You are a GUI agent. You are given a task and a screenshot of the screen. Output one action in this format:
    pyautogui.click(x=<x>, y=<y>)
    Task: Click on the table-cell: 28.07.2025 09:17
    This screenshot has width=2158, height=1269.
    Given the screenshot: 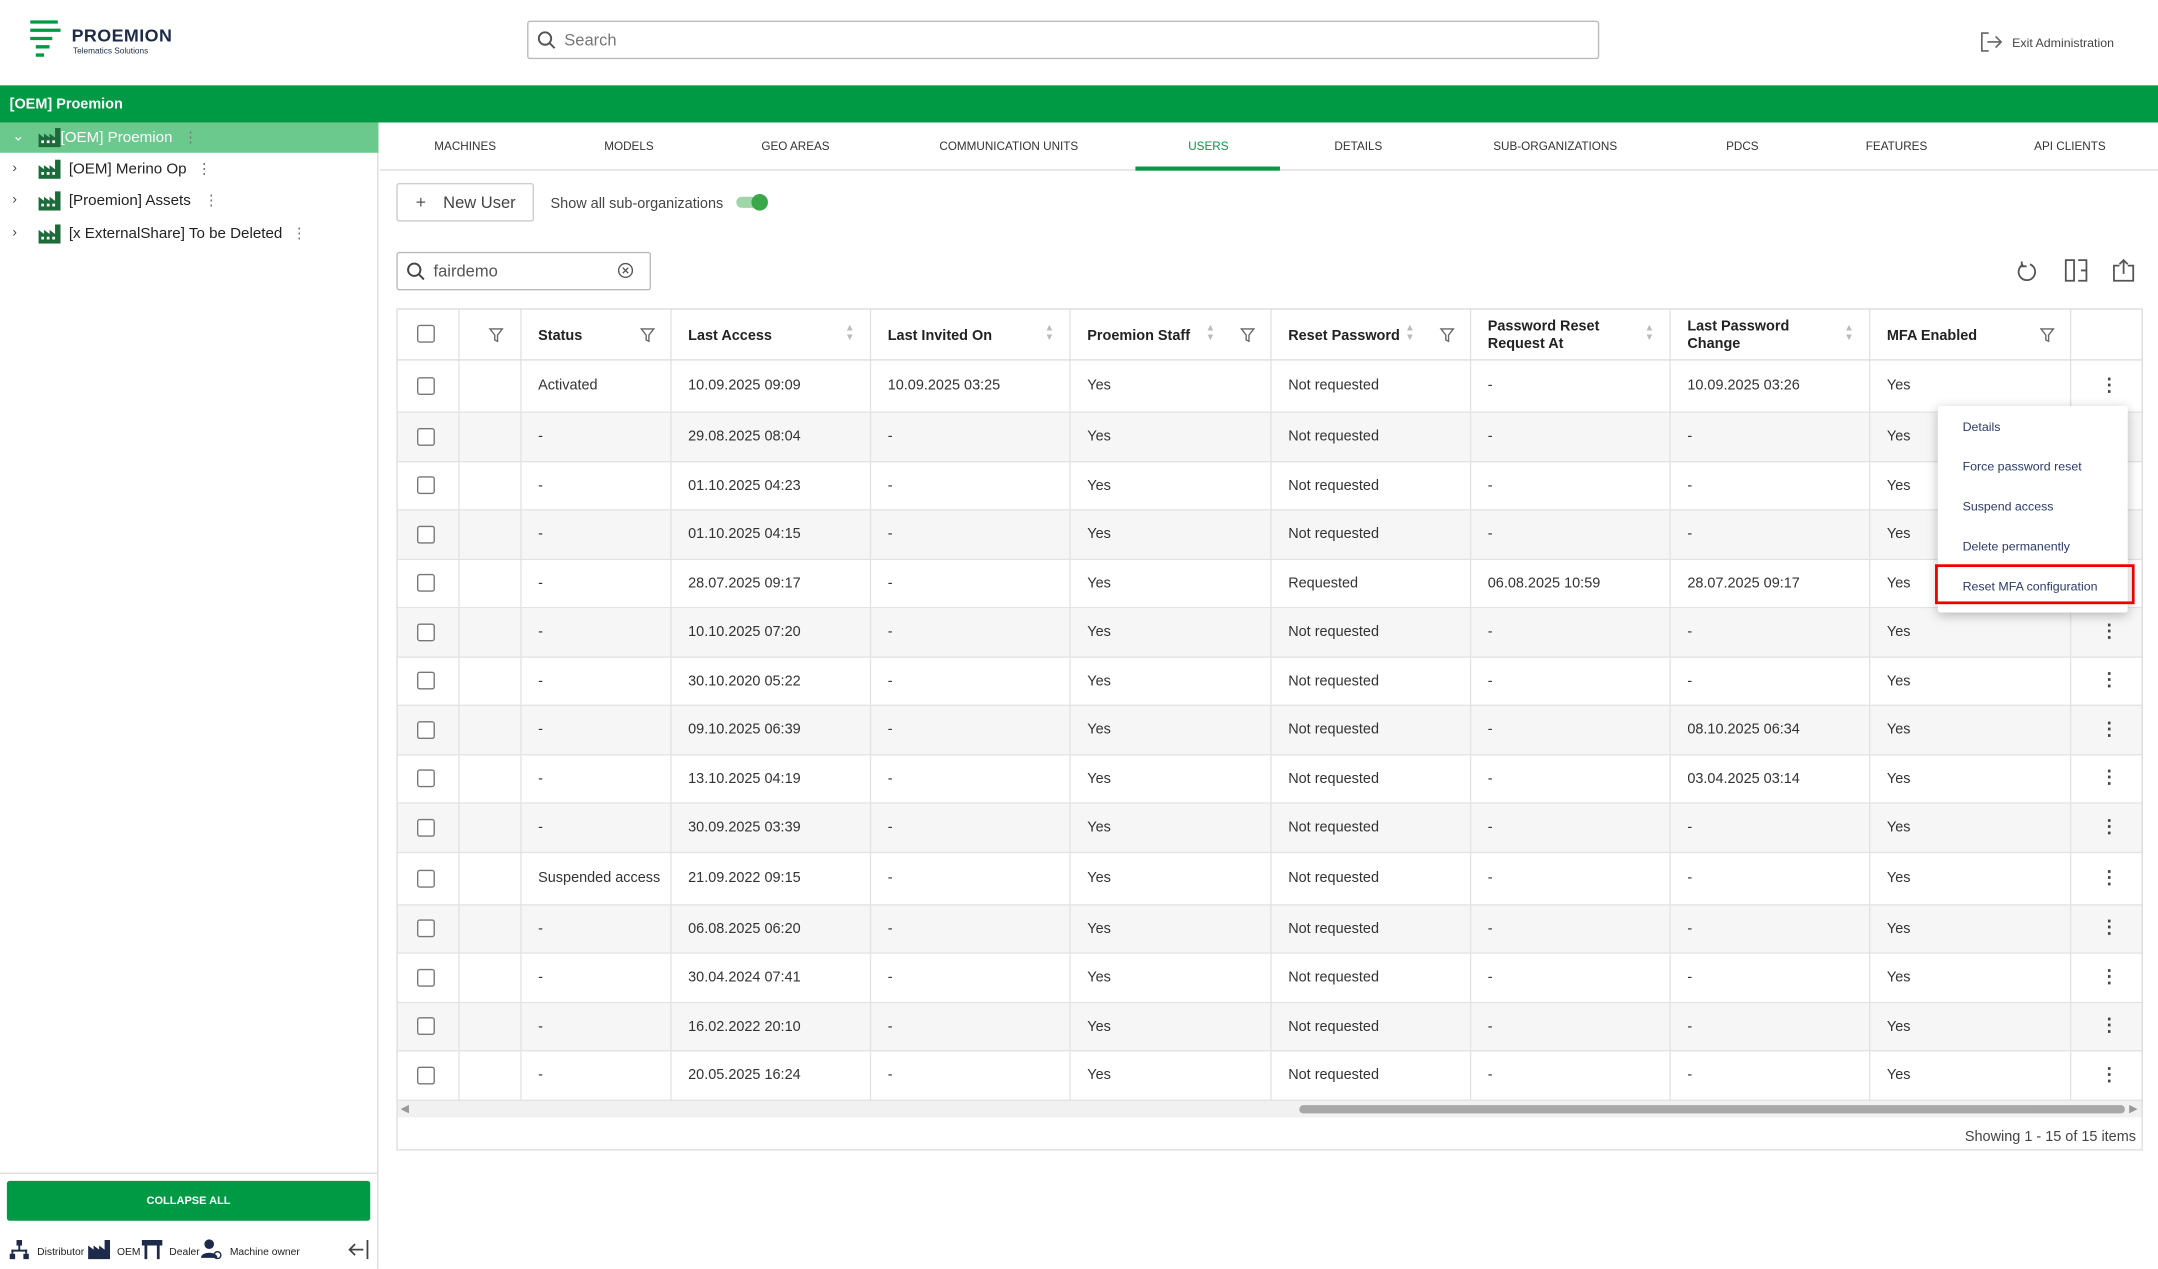 What is the action you would take?
    pyautogui.click(x=1743, y=583)
    